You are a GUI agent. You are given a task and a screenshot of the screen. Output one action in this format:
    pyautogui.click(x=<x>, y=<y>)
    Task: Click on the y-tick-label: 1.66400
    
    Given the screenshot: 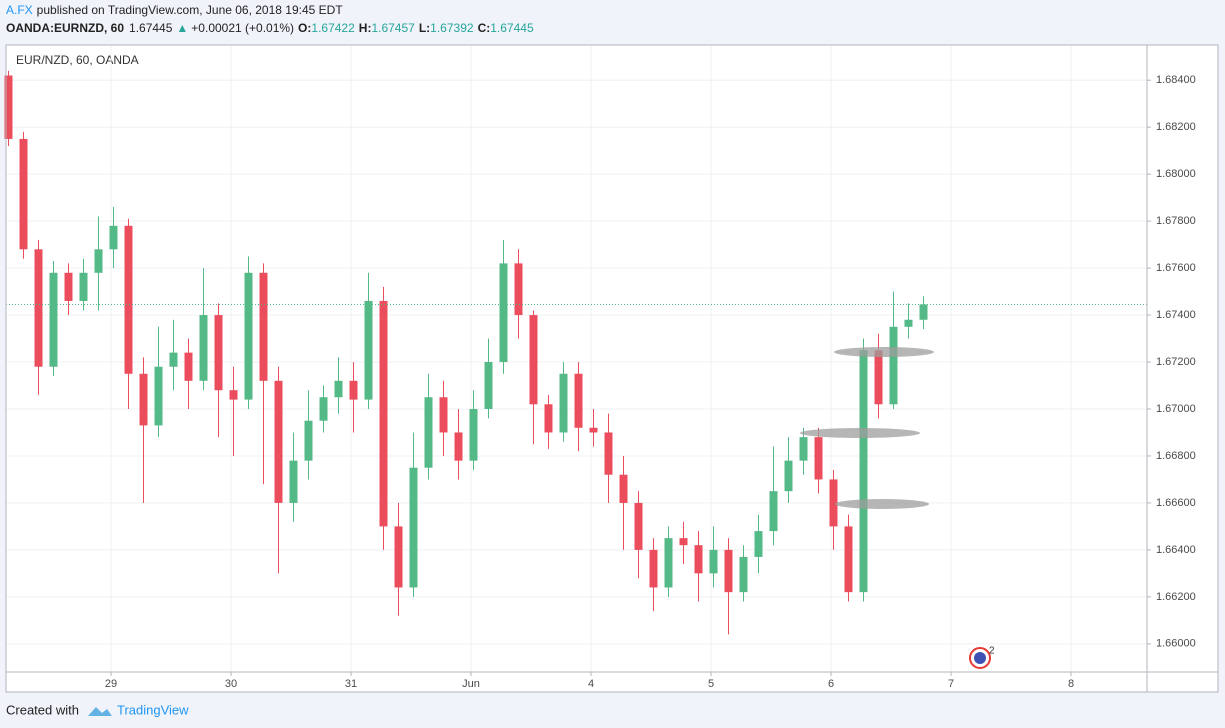 What is the action you would take?
    pyautogui.click(x=1176, y=550)
    